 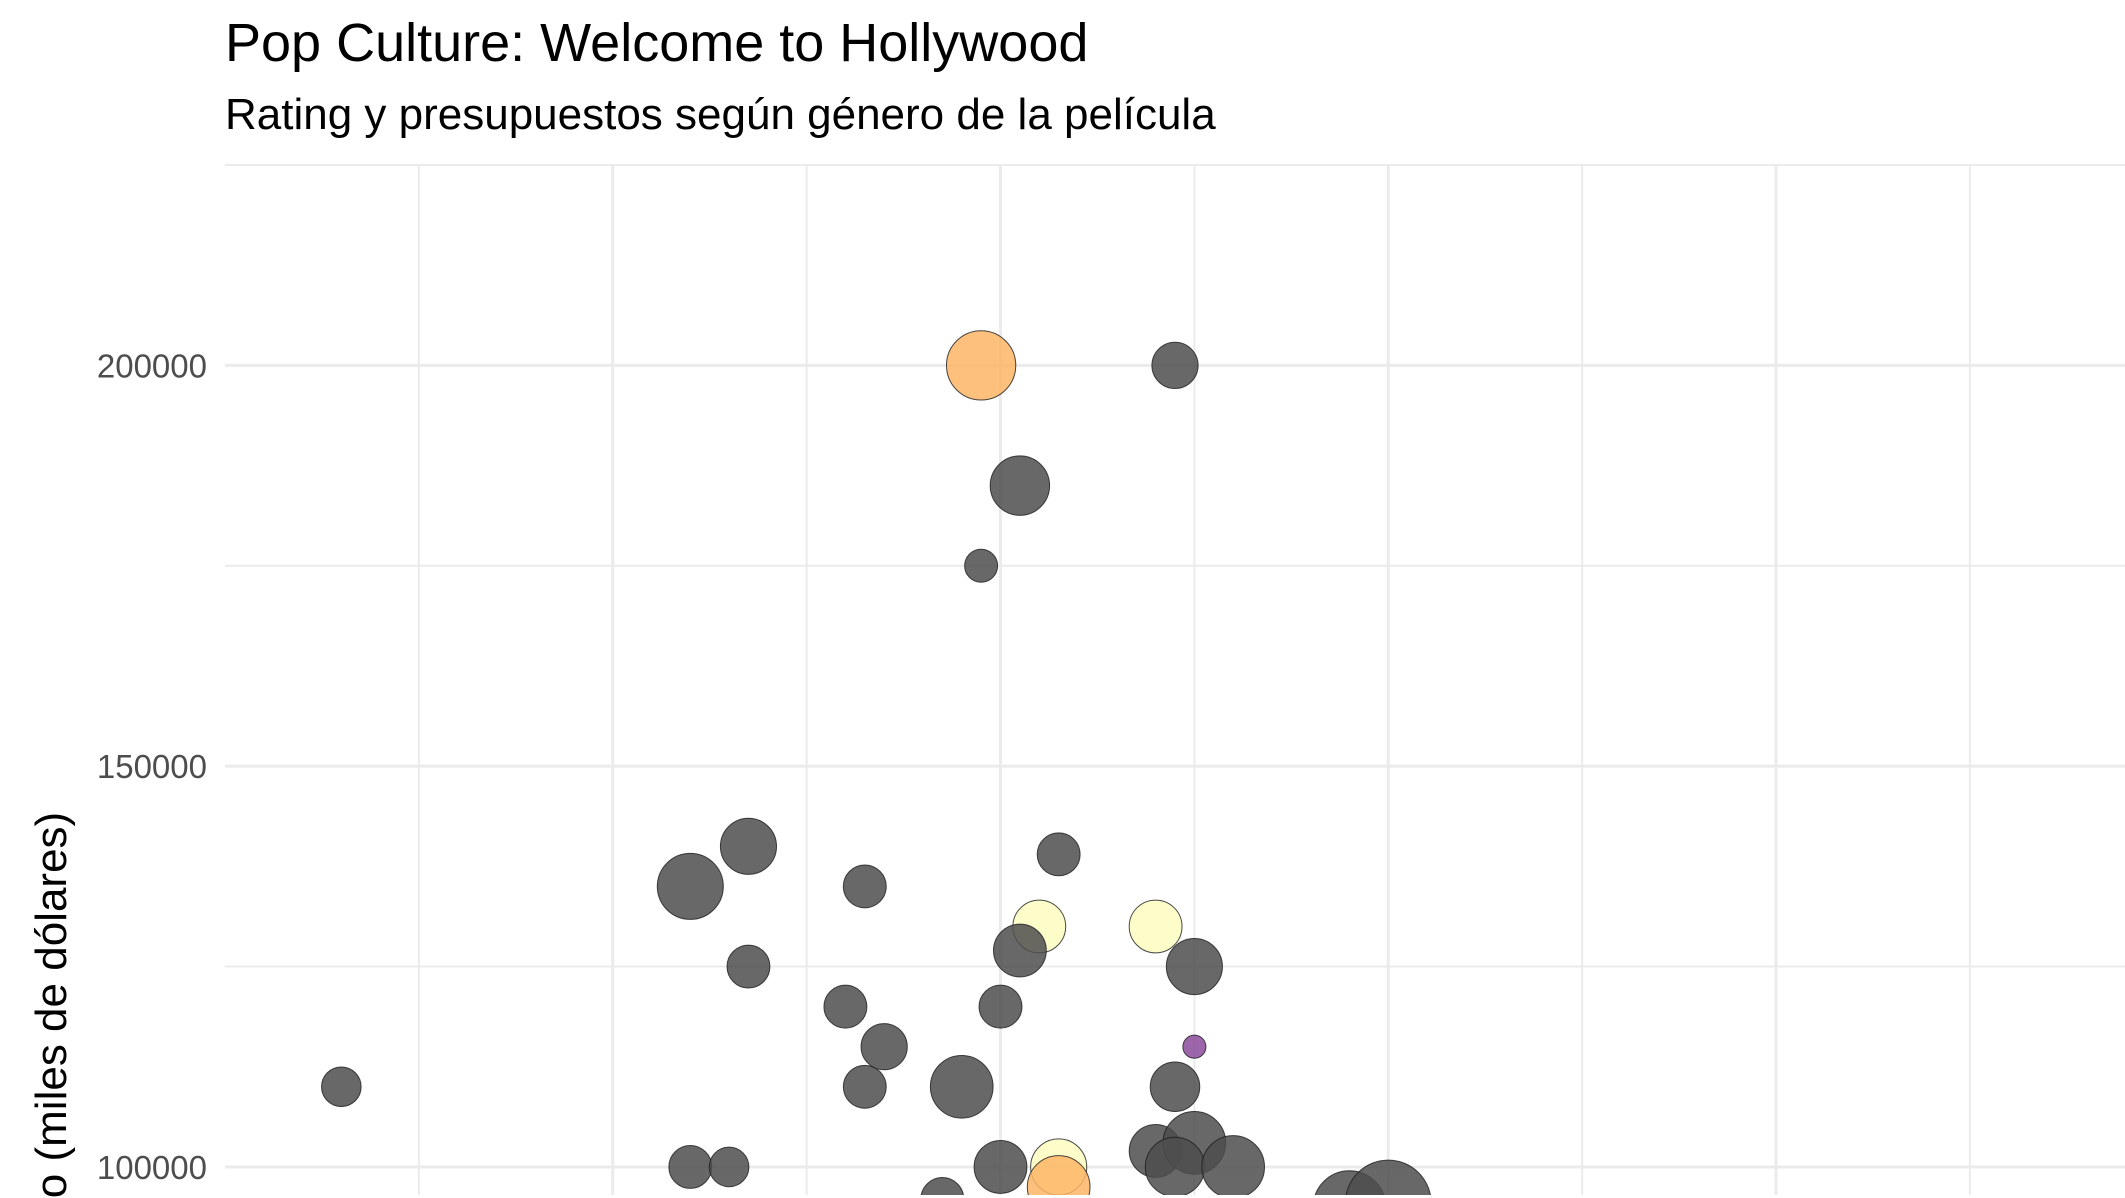 What do you see at coordinates (152, 1167) in the screenshot?
I see `y-tick-label: 100000` at bounding box center [152, 1167].